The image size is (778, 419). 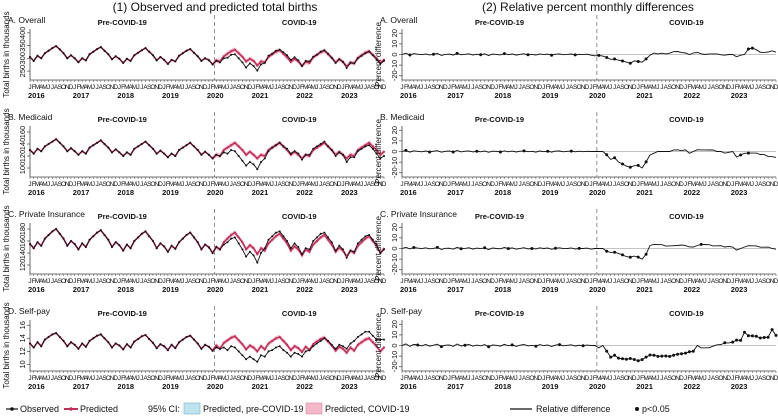 What do you see at coordinates (12, 409) in the screenshot?
I see `legend-observed-marker` at bounding box center [12, 409].